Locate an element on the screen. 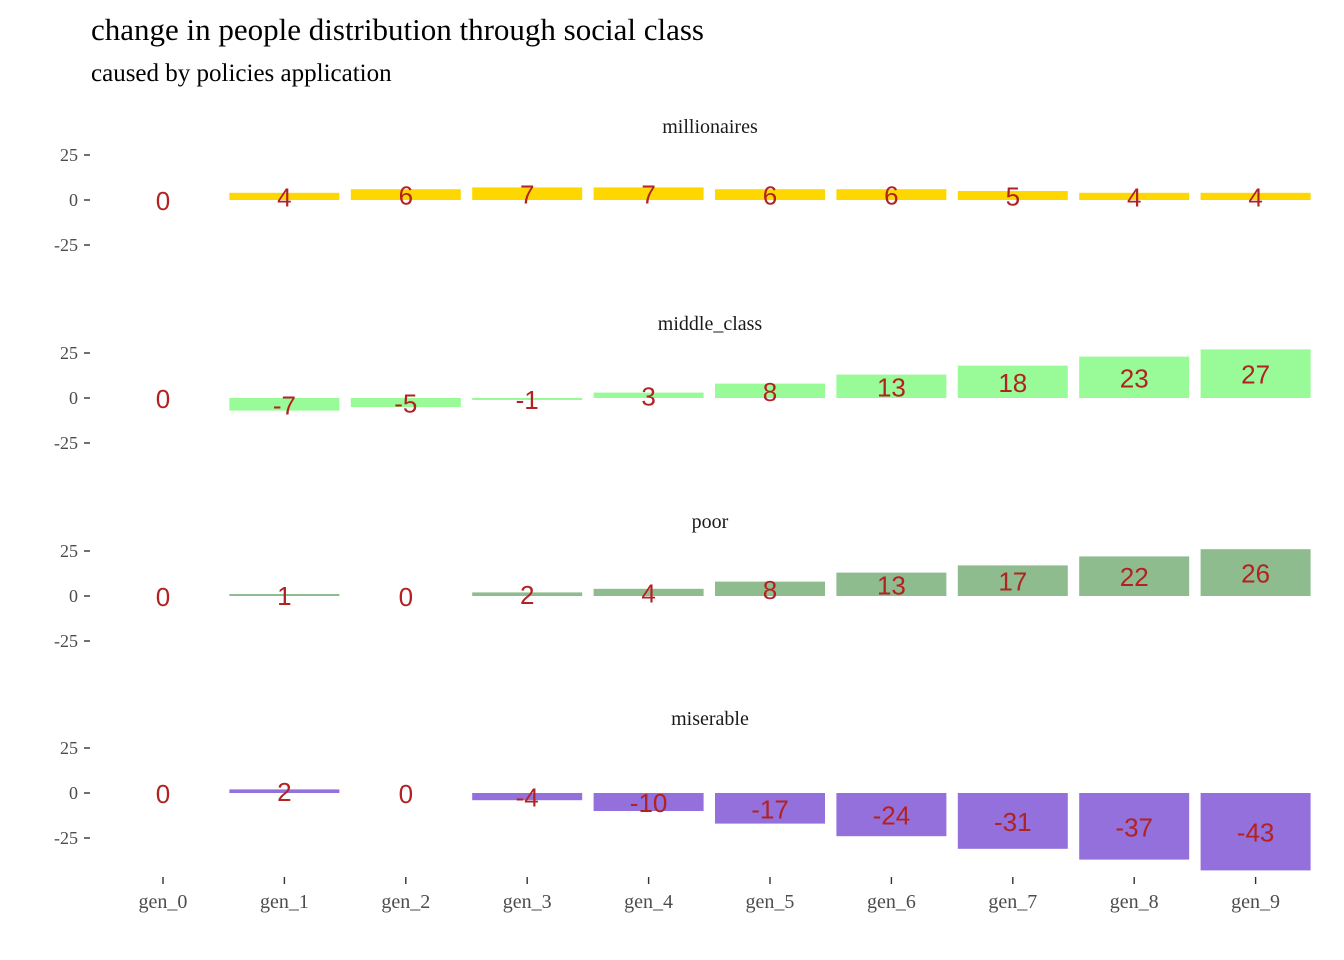  facet-strip-label: middle_class is located at coordinates (710, 324).